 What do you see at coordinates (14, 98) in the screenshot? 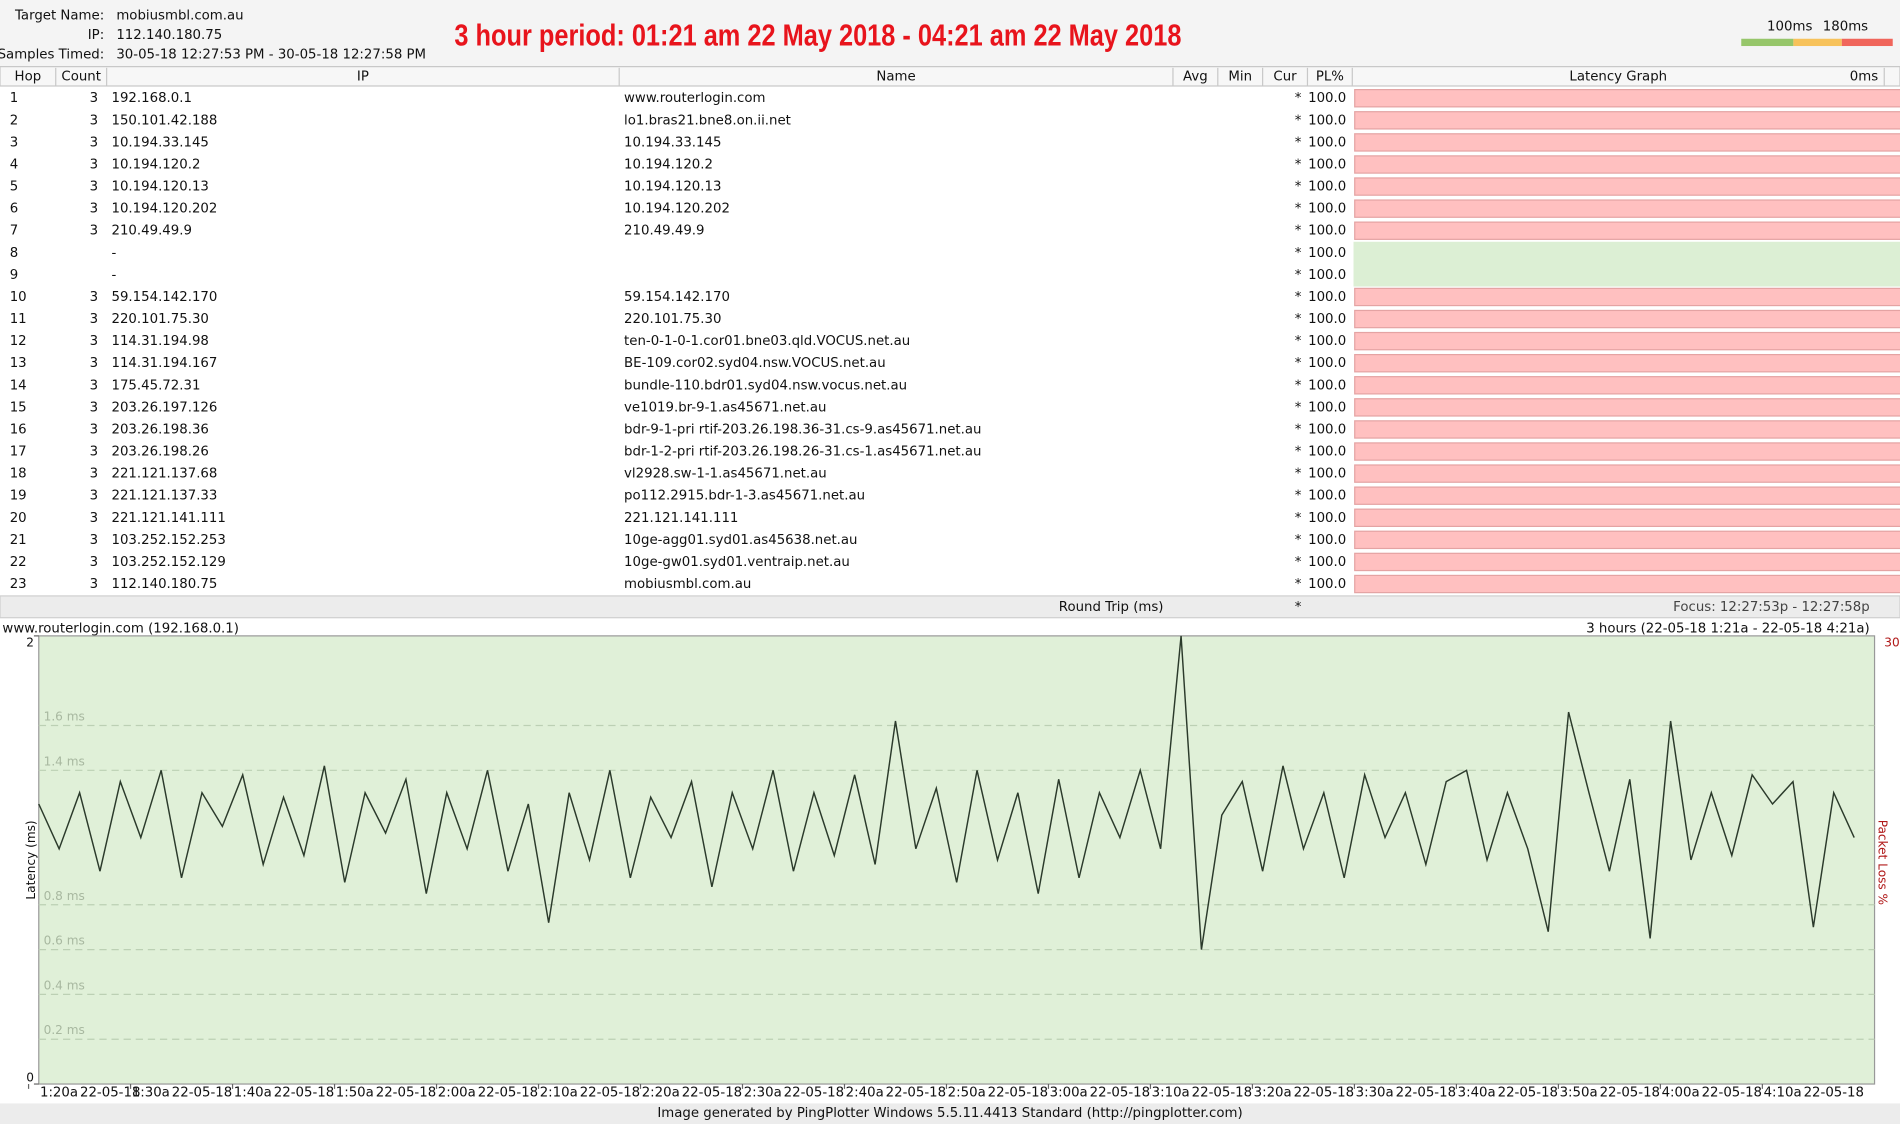
I see `hop: 1` at bounding box center [14, 98].